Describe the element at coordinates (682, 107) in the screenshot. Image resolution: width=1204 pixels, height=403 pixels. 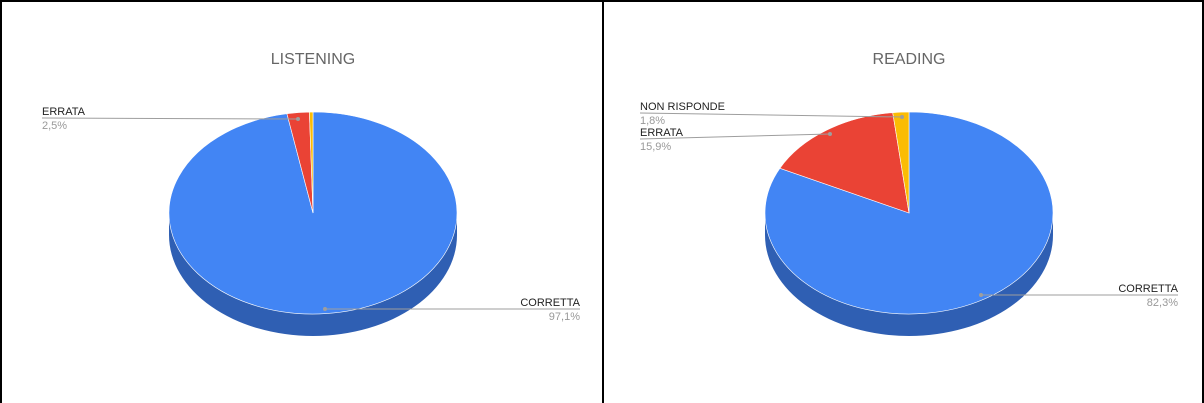
I see `slice-label: NON RISPONDE` at that location.